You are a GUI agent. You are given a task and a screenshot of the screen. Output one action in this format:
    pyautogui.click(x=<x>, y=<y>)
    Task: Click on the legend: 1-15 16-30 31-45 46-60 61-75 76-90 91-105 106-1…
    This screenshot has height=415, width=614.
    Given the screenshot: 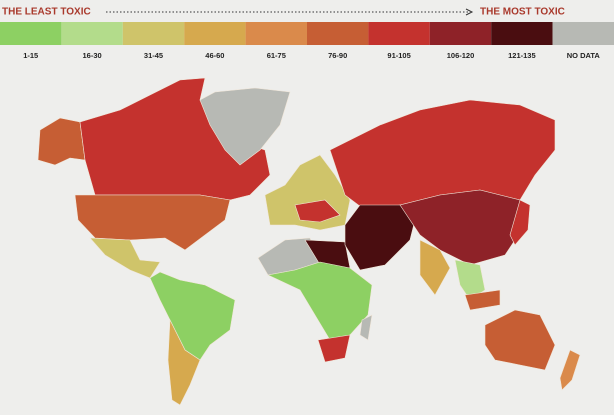 What is the action you would take?
    pyautogui.click(x=307, y=41)
    